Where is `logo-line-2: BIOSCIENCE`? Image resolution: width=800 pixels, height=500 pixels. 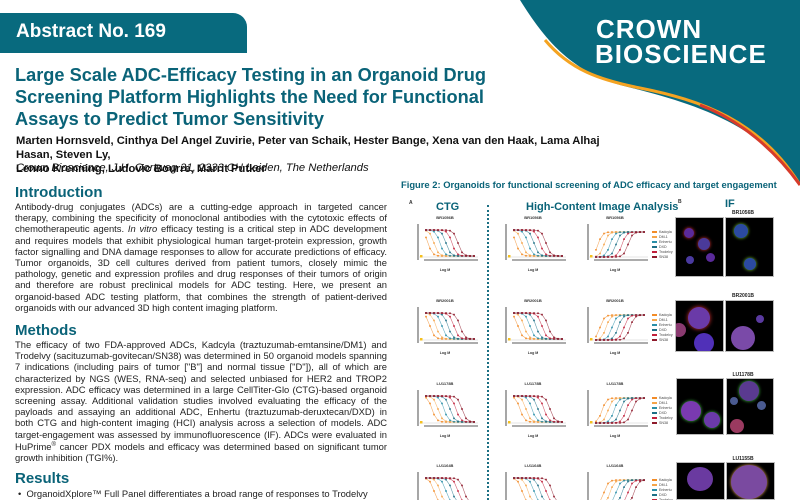 logo-line-2: BIOSCIENCE is located at coordinates (681, 54).